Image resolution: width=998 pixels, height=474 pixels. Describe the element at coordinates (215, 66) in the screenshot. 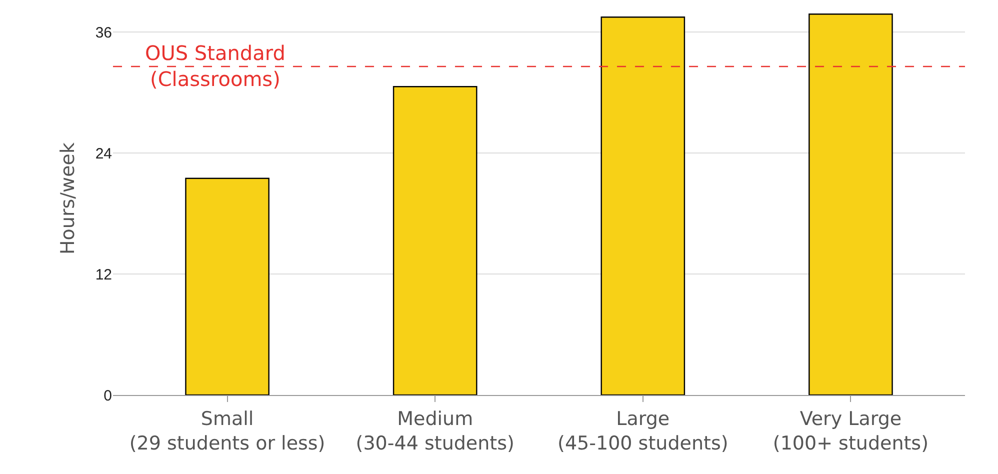

I see `ref-line-label: OUS Standard (Classrooms)` at that location.